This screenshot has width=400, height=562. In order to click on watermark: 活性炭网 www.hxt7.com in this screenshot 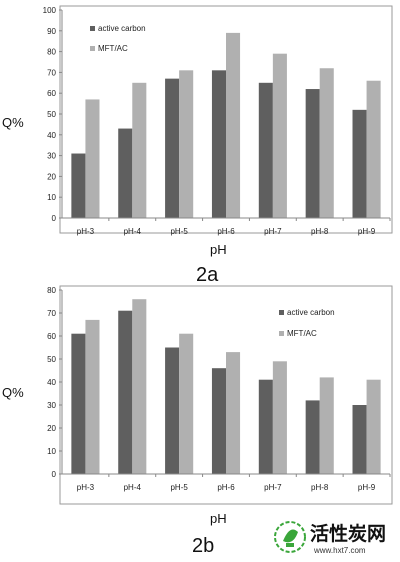, I will do `click(330, 538)`.